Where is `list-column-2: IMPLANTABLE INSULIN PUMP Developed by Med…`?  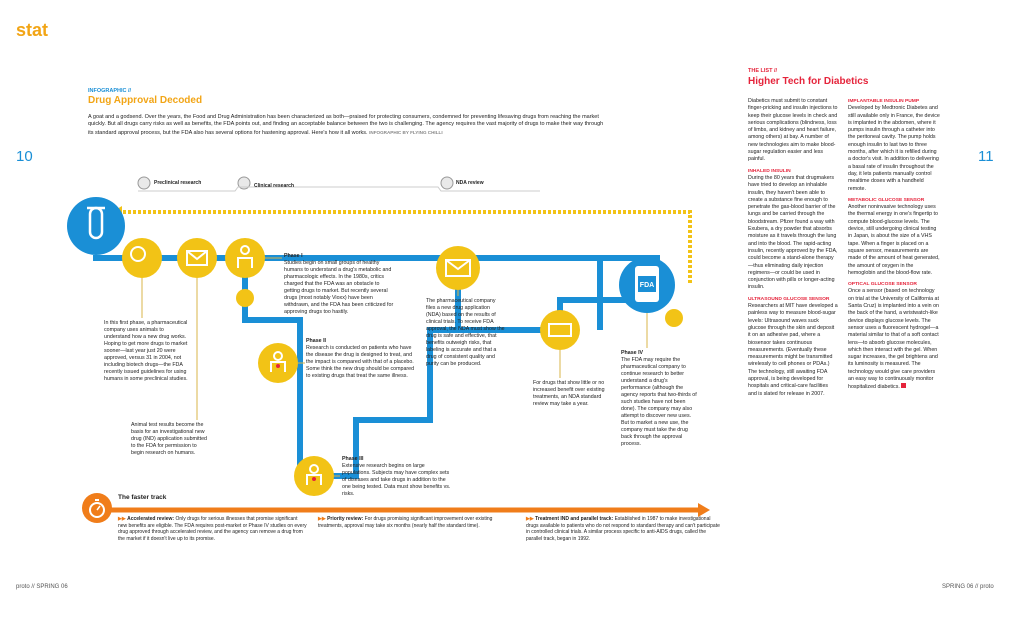 list-column-2: IMPLANTABLE INSULIN PUMP Developed by Med… is located at coordinates (894, 247).